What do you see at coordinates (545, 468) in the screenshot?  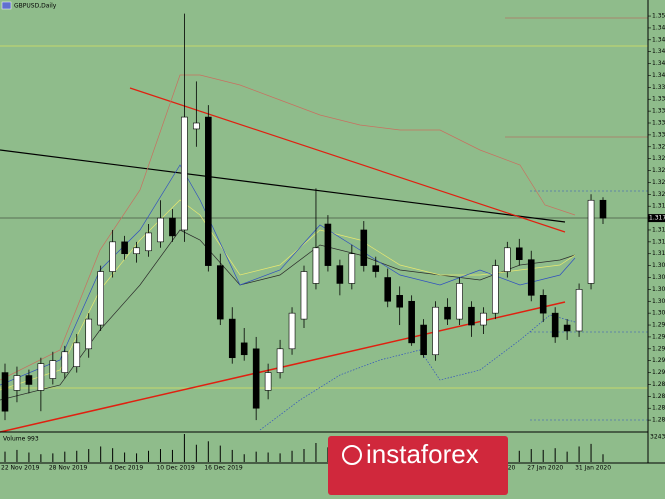 I see `x-tick-label: 27 Jan 2020` at bounding box center [545, 468].